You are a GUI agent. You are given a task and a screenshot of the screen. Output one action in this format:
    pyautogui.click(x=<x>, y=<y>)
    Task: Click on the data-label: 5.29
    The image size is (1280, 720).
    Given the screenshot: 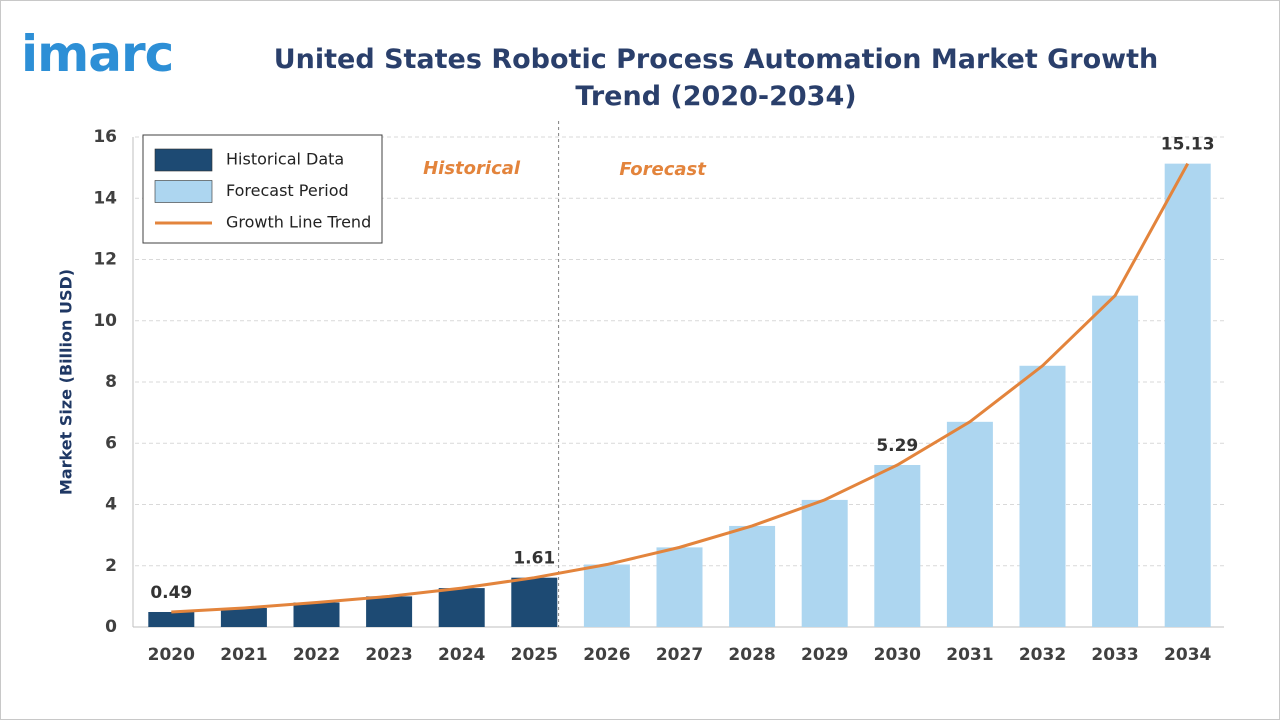 What is the action you would take?
    pyautogui.click(x=897, y=446)
    